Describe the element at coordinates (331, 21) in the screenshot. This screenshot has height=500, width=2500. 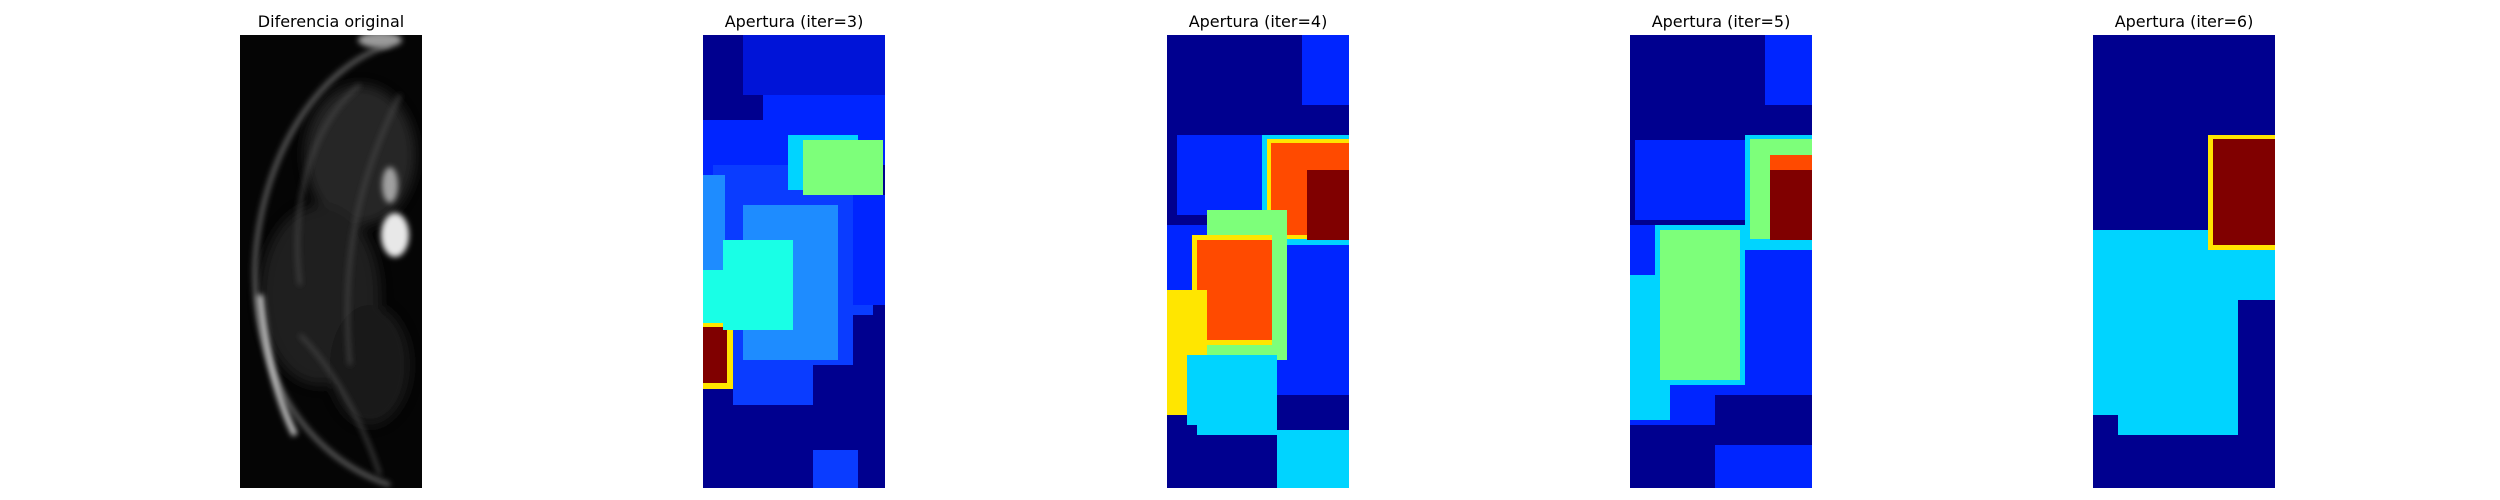
I see `panel-title: Diferencia original` at that location.